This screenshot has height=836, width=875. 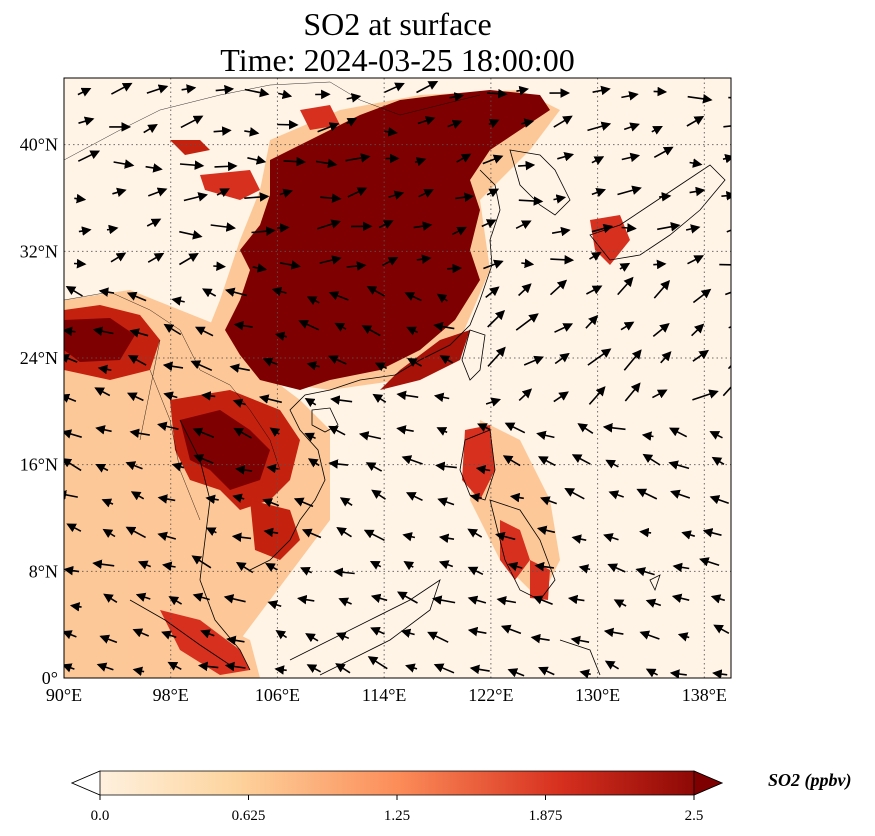 I want to click on lon-tick-label: 138°E, so click(x=704, y=695).